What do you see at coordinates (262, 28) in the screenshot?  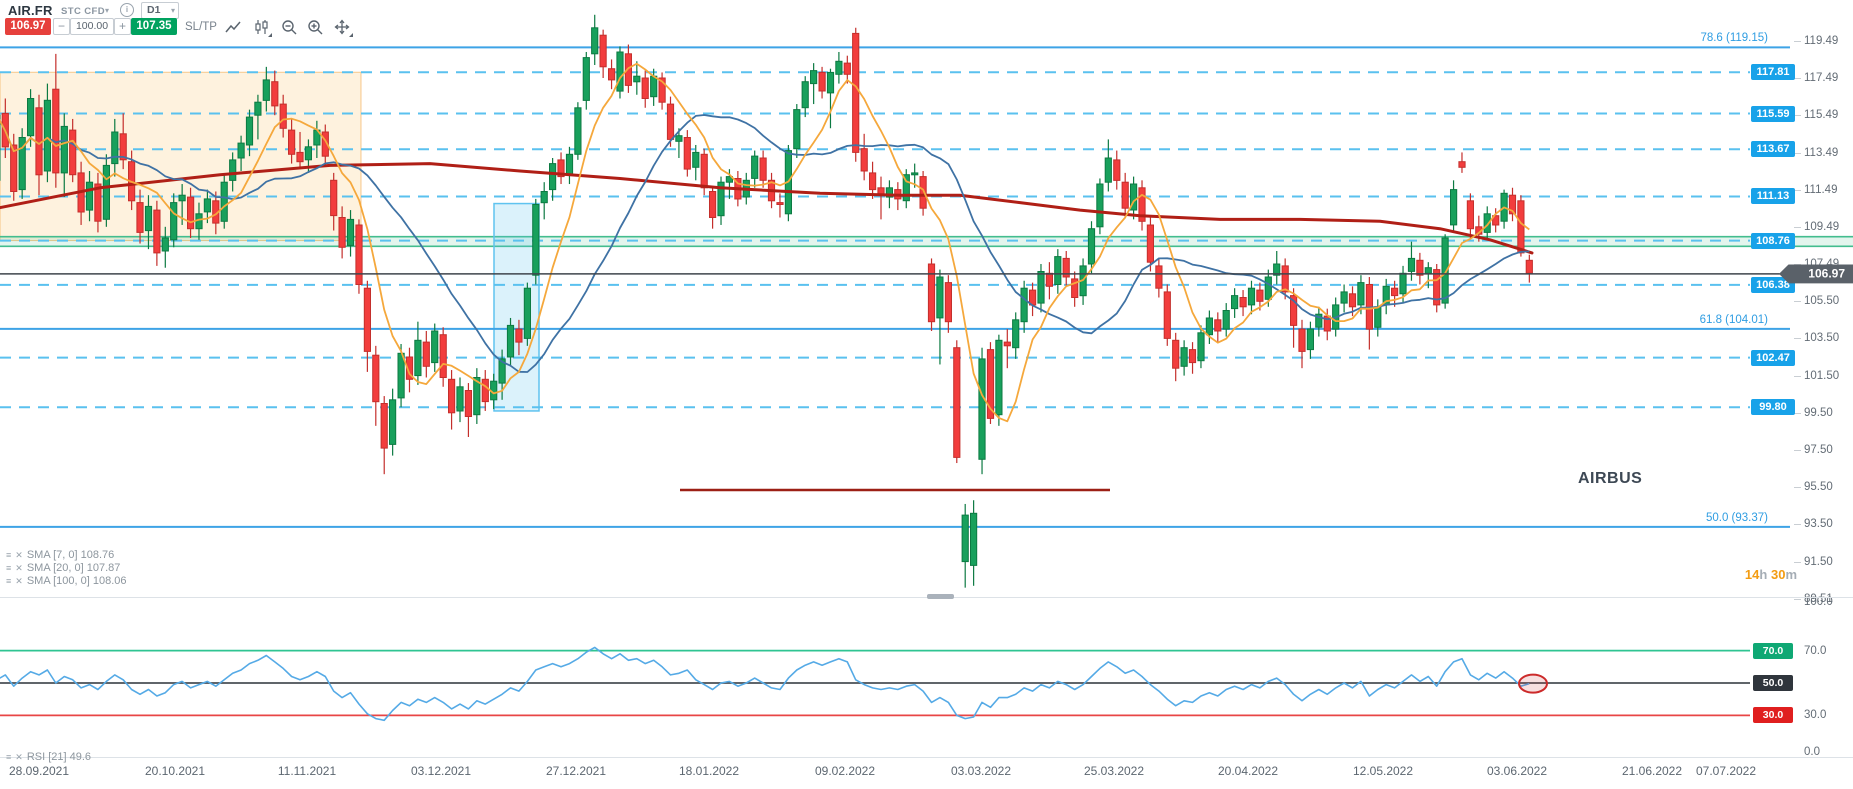 I see `chart-type-candlestick-icon` at bounding box center [262, 28].